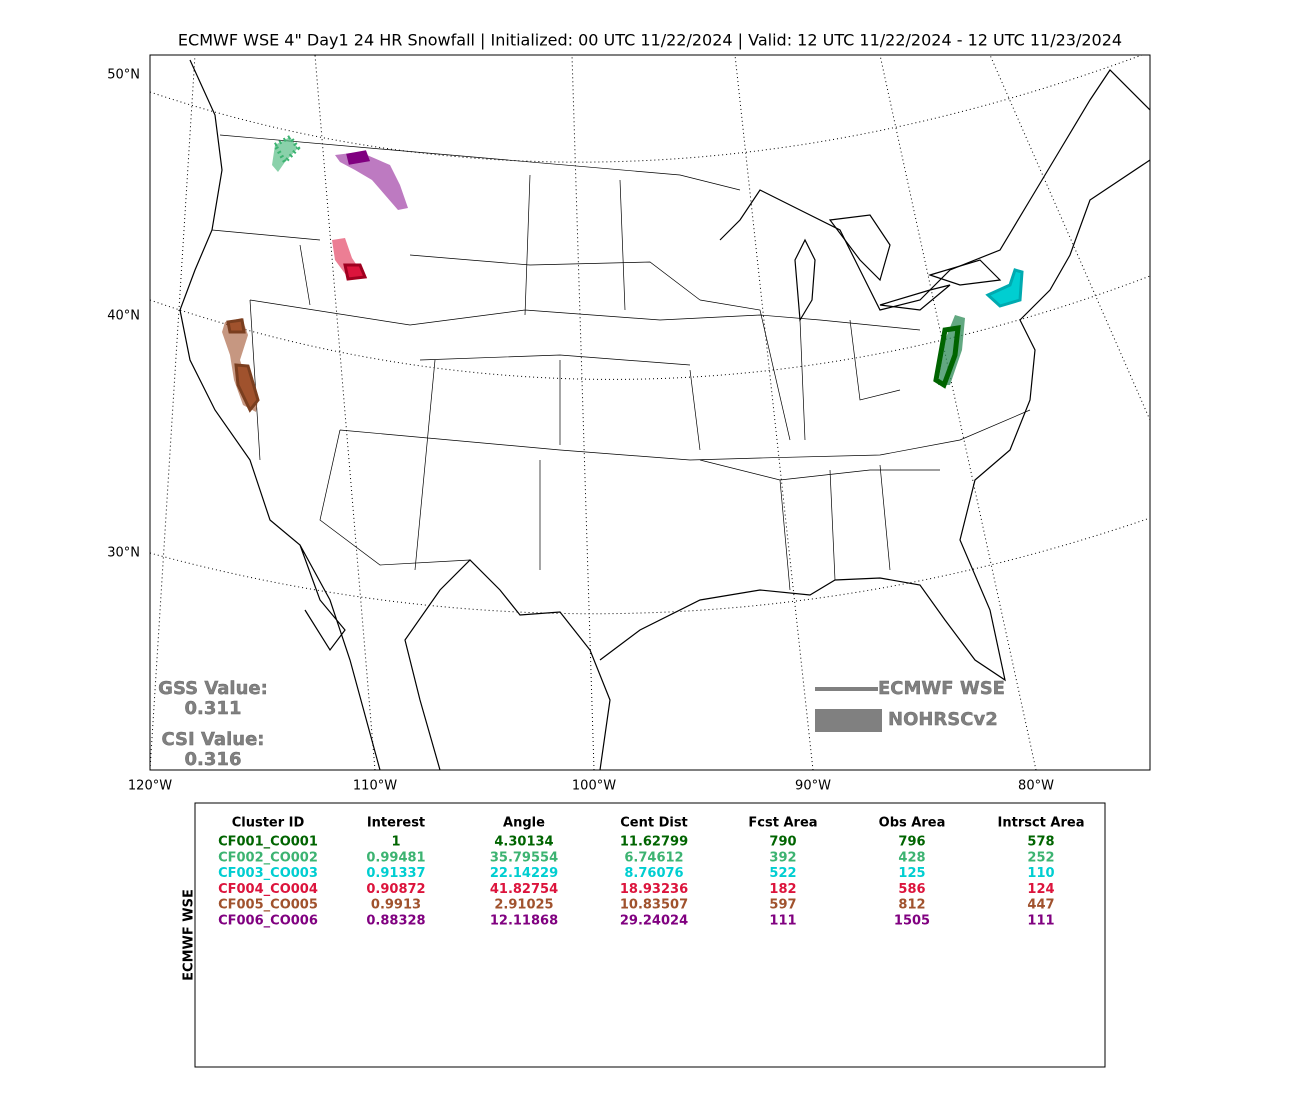 This screenshot has height=1104, width=1300. Describe the element at coordinates (189, 935) in the screenshot. I see `table-side-label: ECMWF WSE` at that location.